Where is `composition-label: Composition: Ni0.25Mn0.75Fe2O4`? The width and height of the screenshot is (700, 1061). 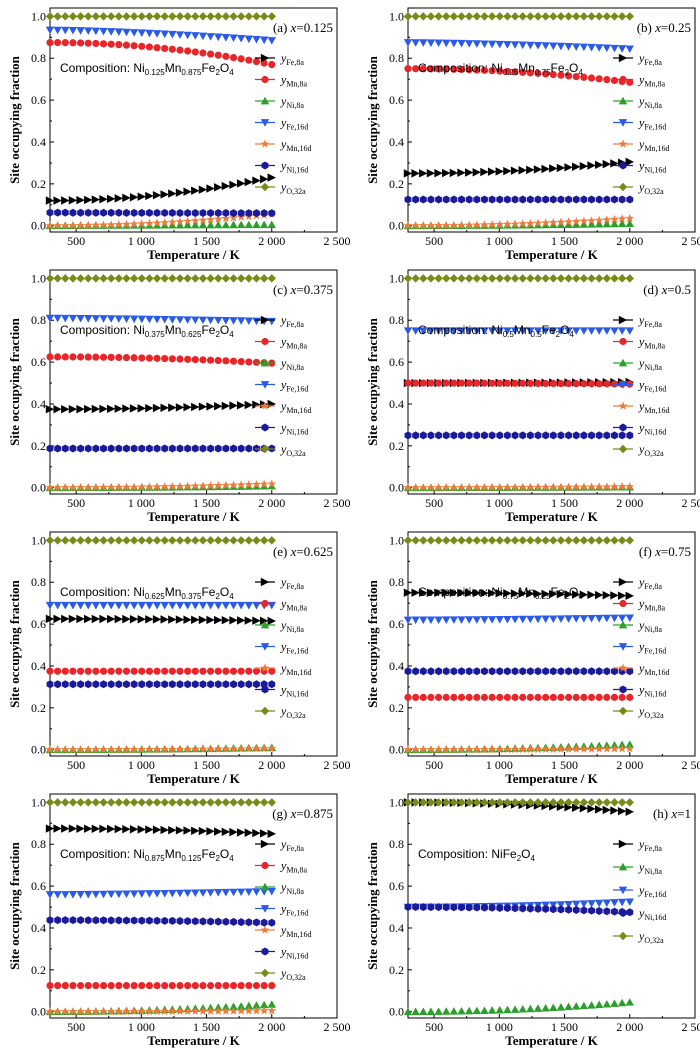
composition-label: Composition: Ni0.25Mn0.75Fe2O4 is located at coordinates (500, 69).